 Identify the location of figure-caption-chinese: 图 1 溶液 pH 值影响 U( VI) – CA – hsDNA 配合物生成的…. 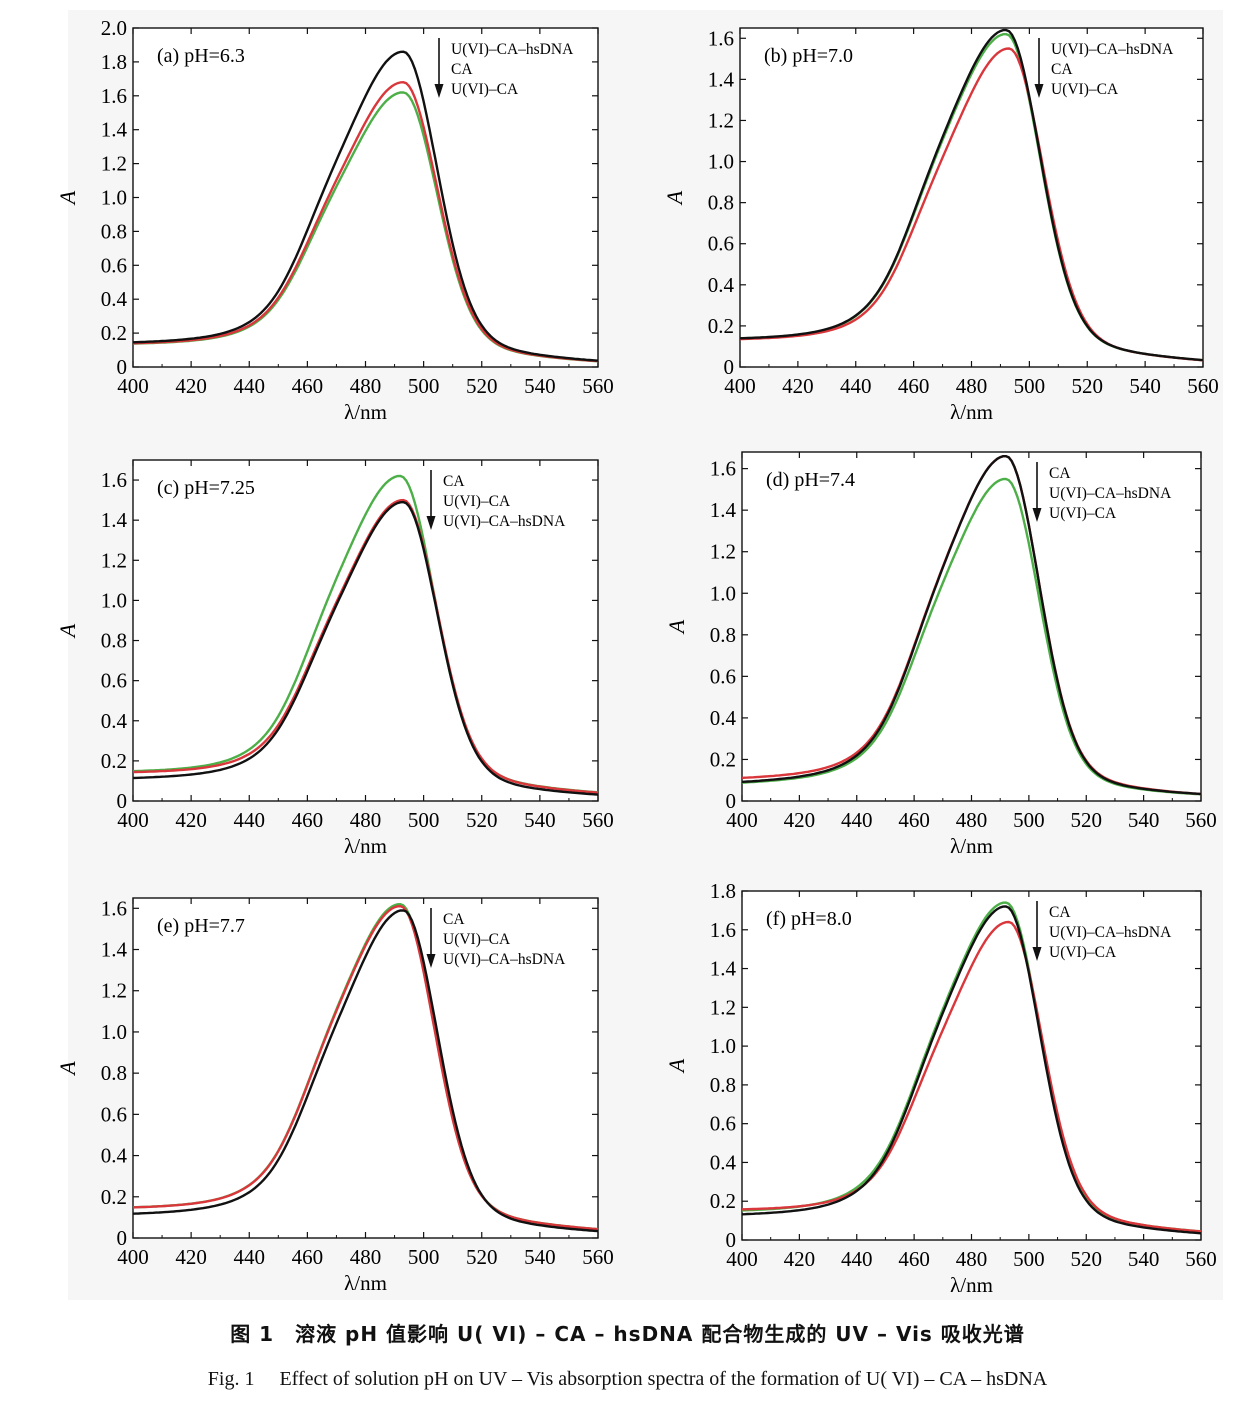
(627, 1334).